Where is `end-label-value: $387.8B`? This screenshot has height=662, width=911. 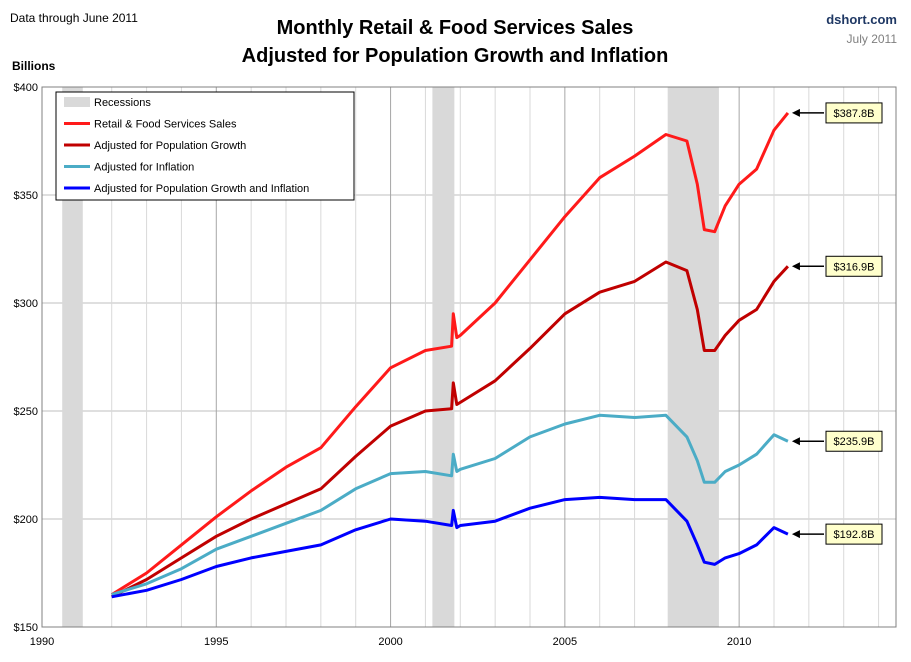
end-label-value: $387.8B is located at coordinates (854, 114).